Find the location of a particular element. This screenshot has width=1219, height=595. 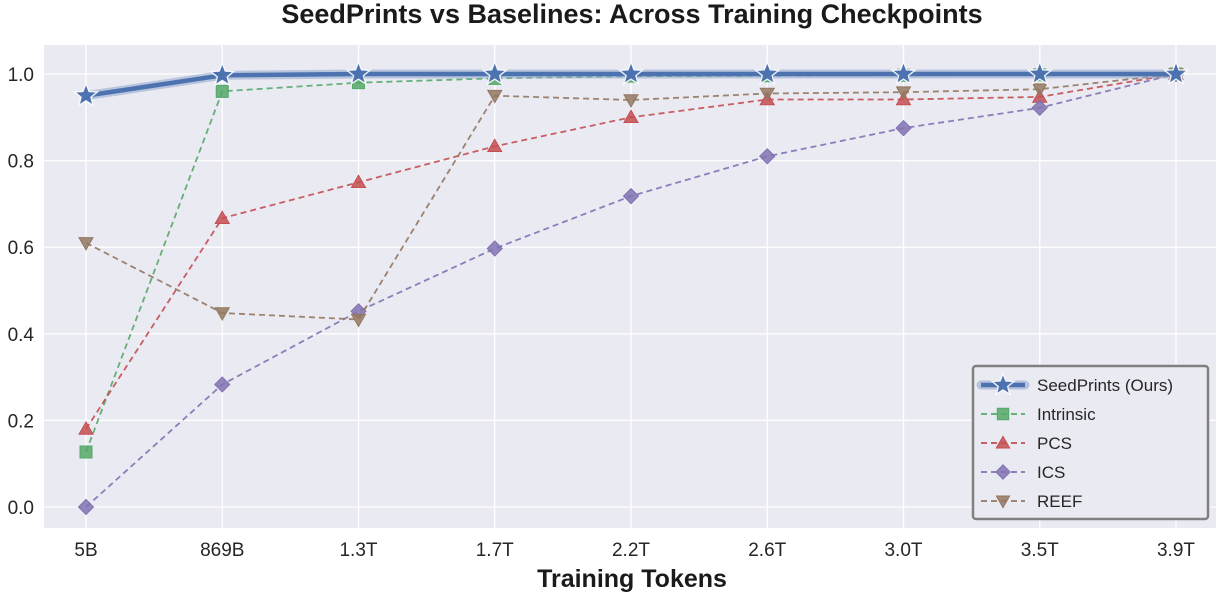

legend-label: SeedPrints (Ours) is located at coordinates (1105, 385).